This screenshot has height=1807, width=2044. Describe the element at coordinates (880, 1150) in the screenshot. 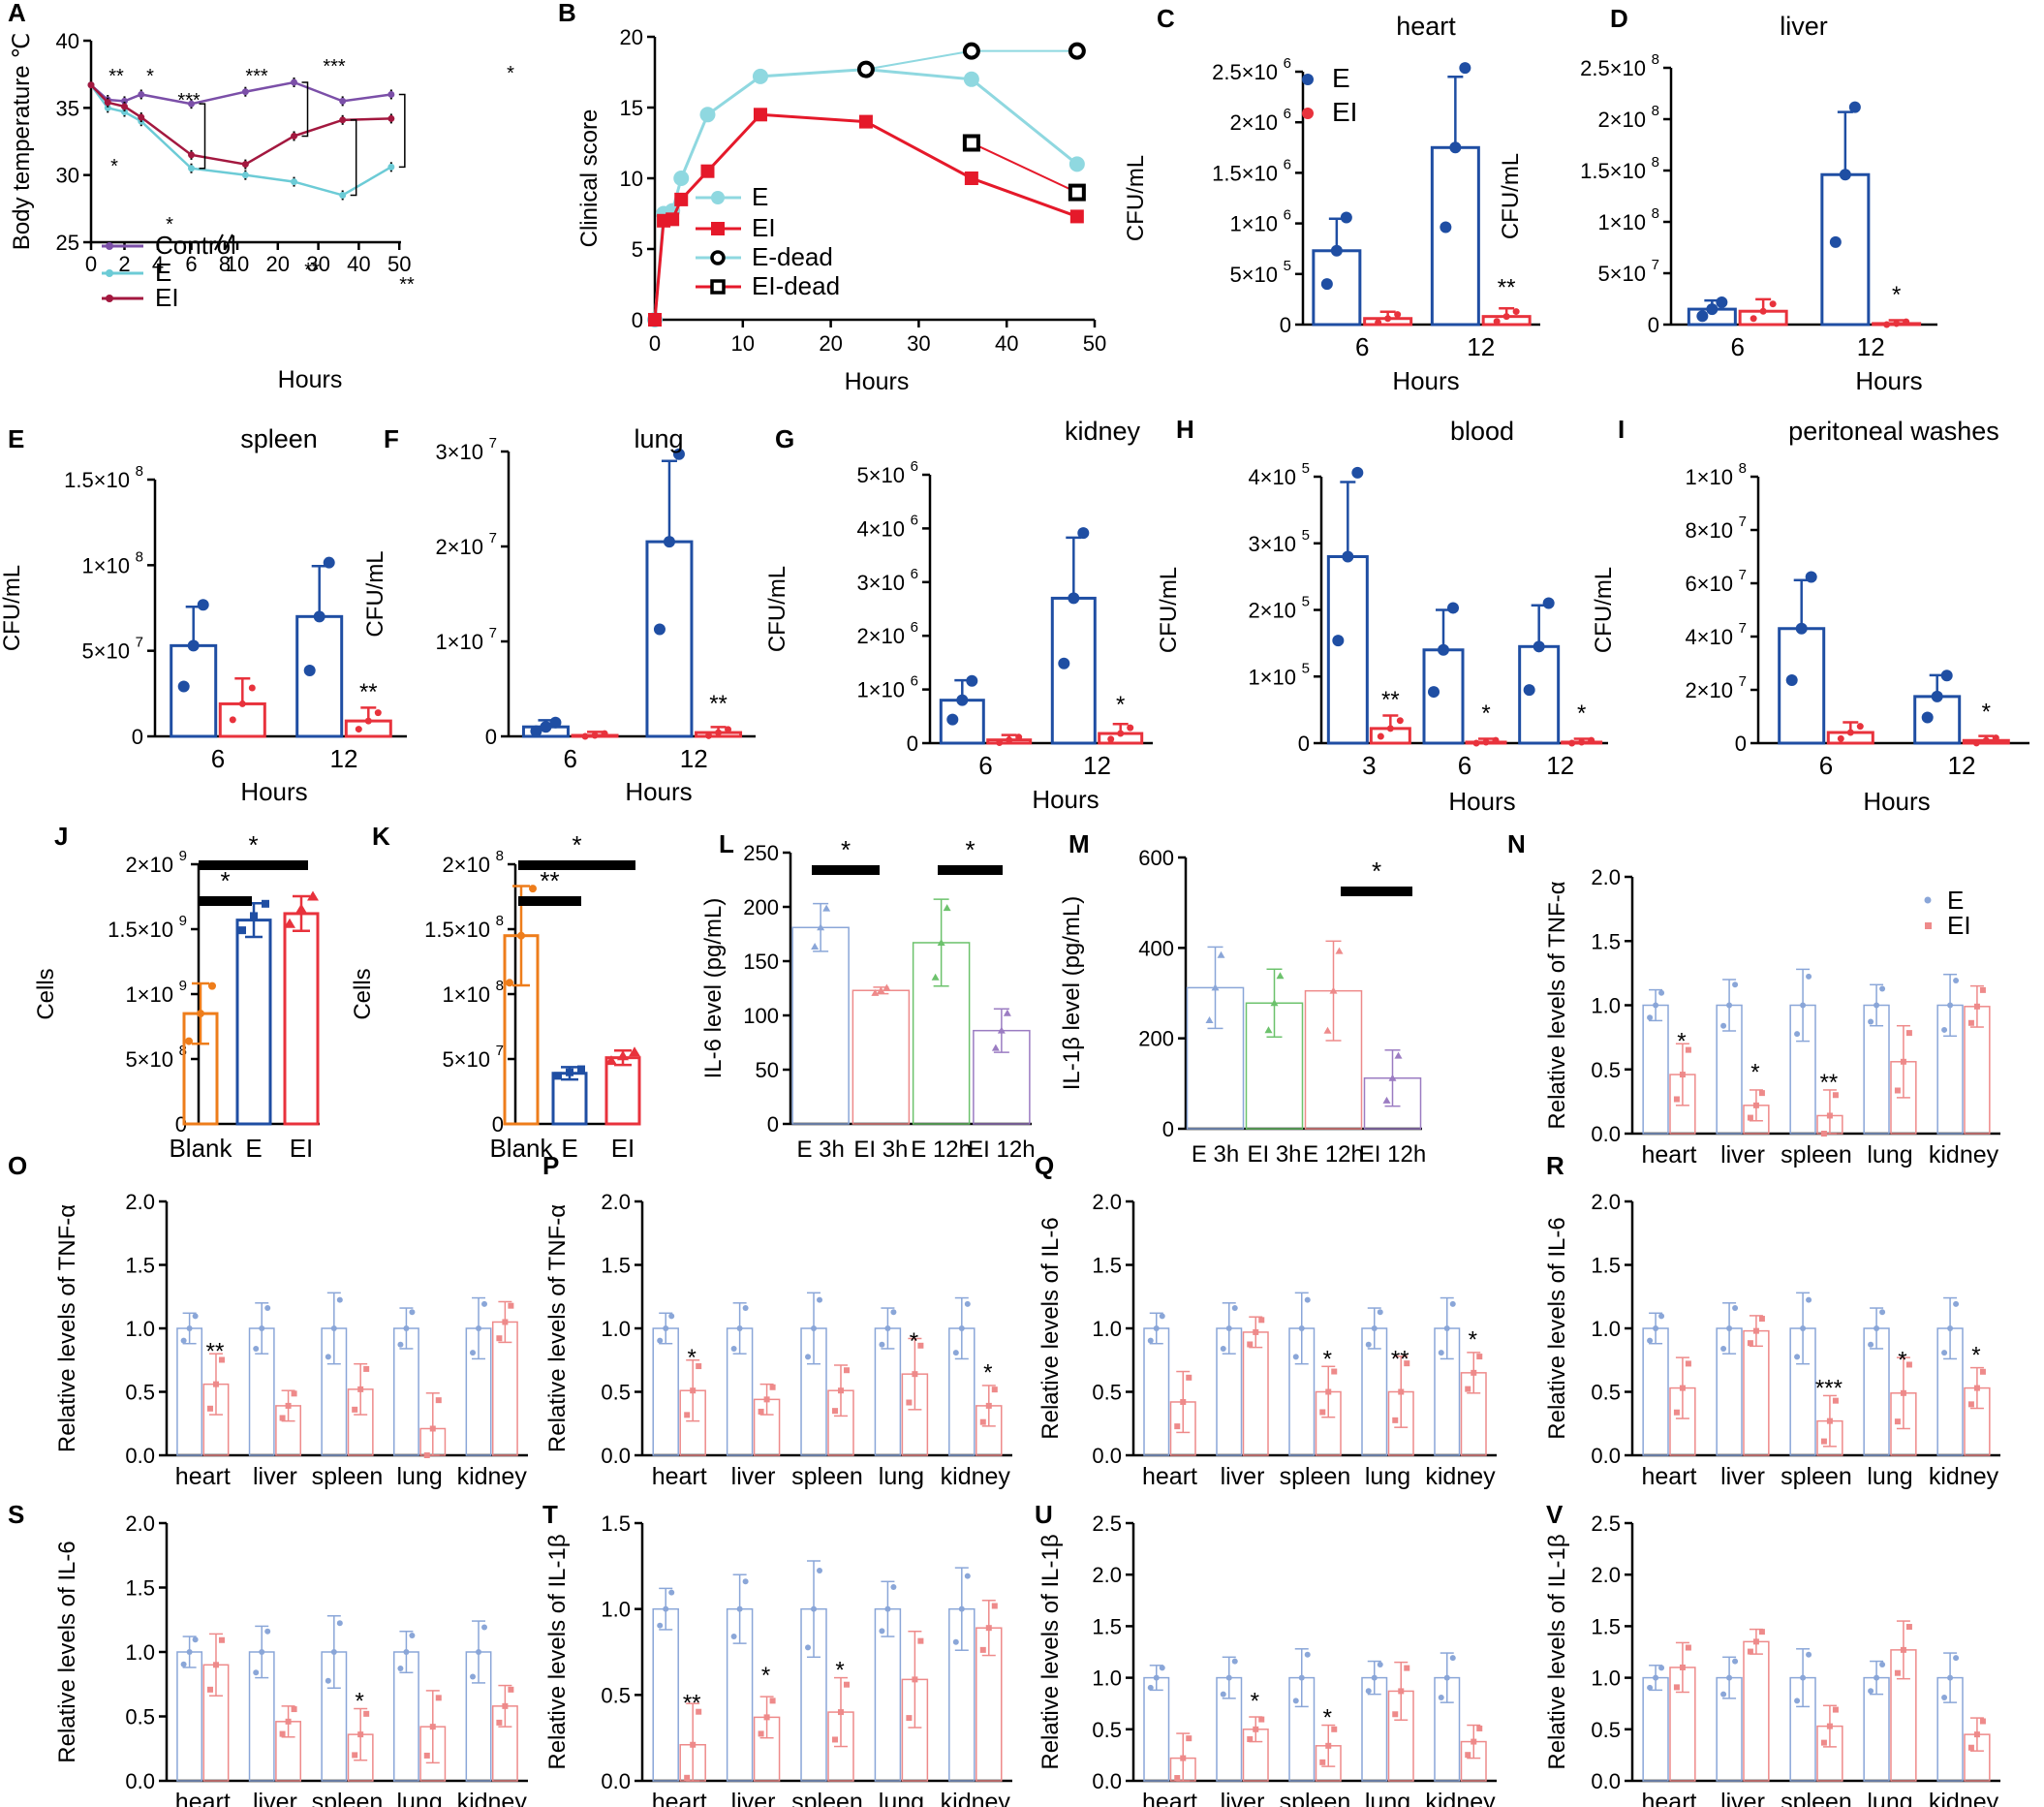

I see `x-tick-label: EI 3h` at that location.